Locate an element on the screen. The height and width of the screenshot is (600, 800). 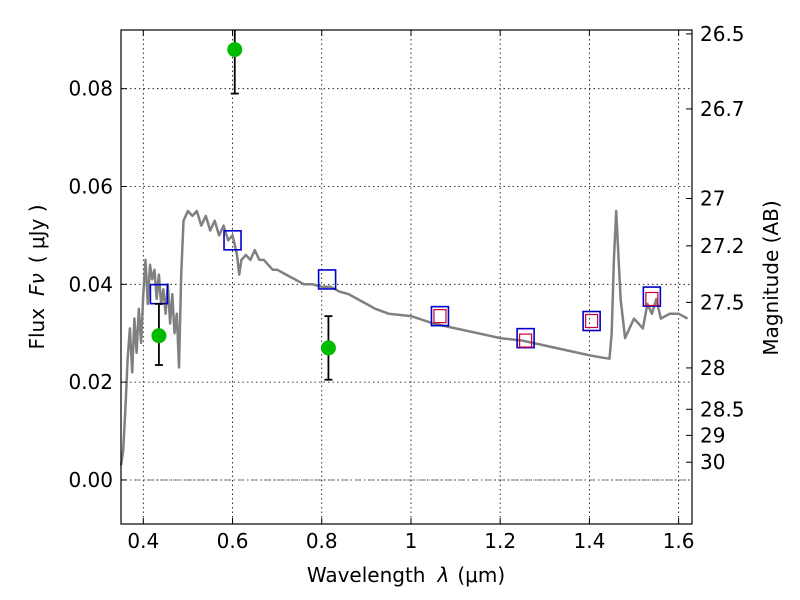
mag-tick-label: 29 is located at coordinates (712, 435).